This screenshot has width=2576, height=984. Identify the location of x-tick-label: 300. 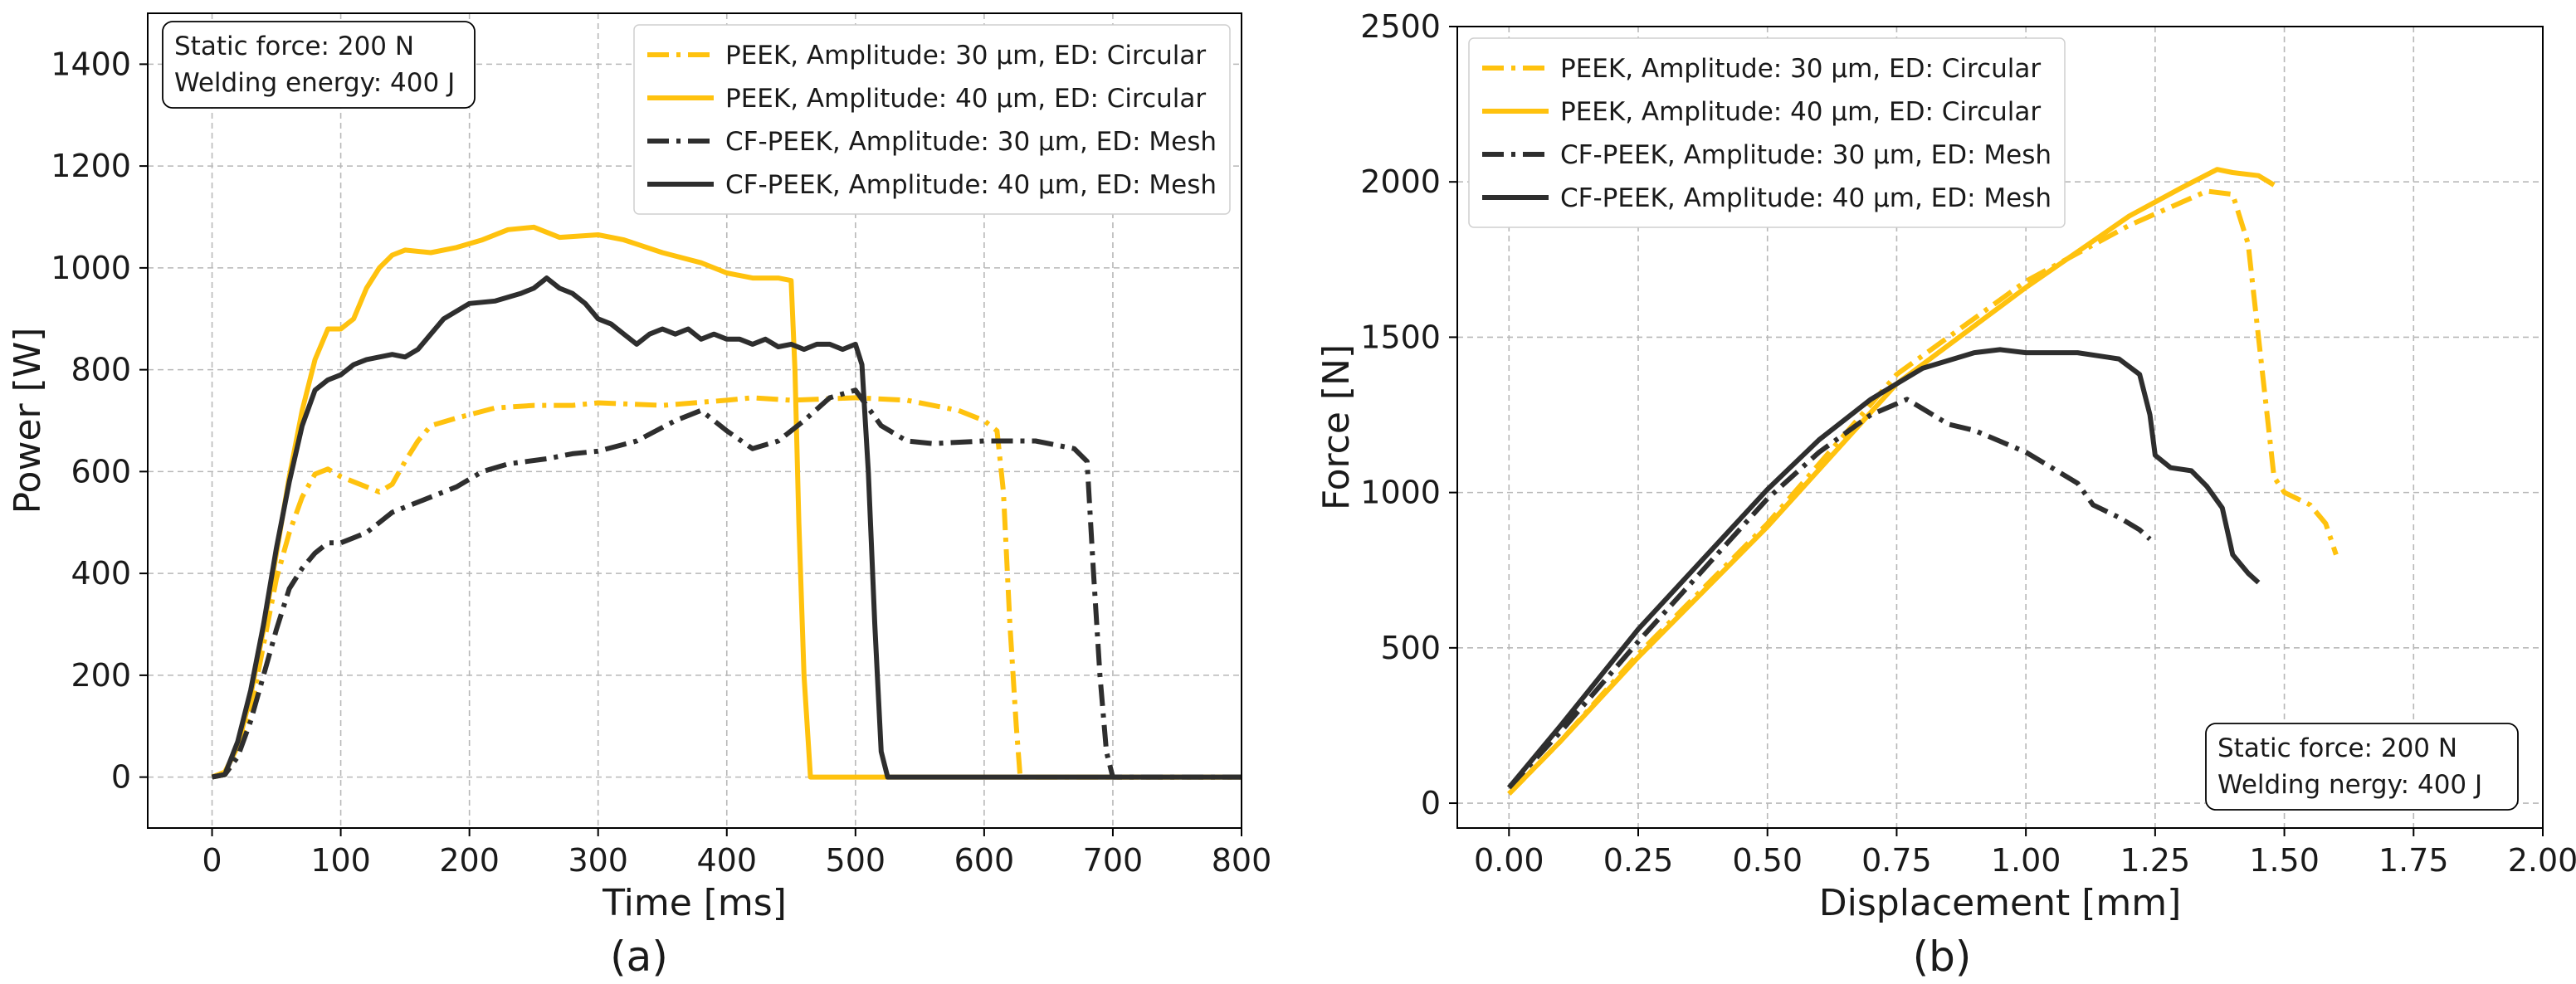
(598, 860).